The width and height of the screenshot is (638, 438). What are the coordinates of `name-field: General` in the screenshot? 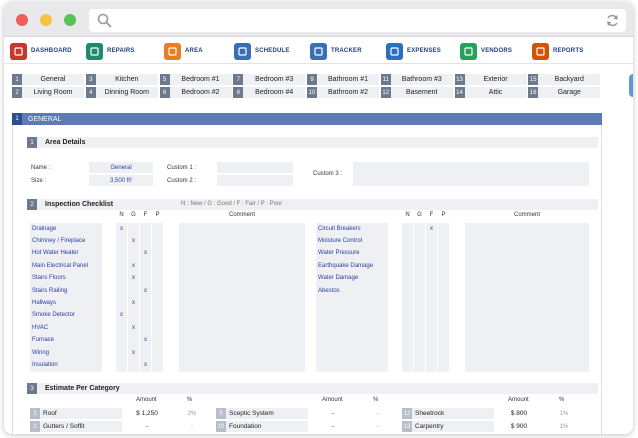 It's located at (121, 167).